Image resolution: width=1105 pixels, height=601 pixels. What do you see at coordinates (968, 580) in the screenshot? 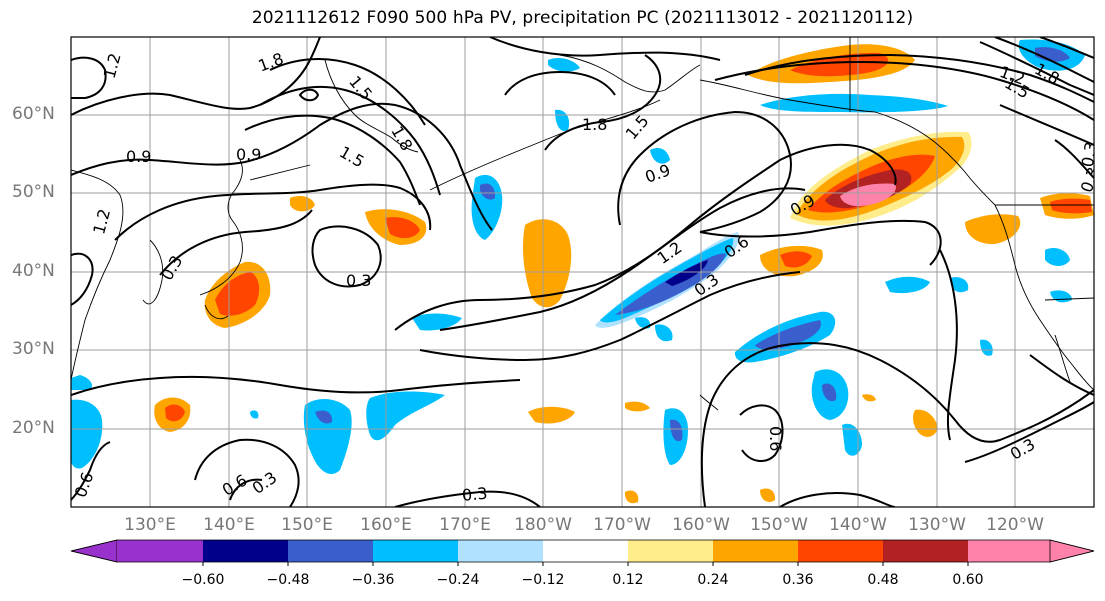
I see `colorbar-tick-label: 0.60` at bounding box center [968, 580].